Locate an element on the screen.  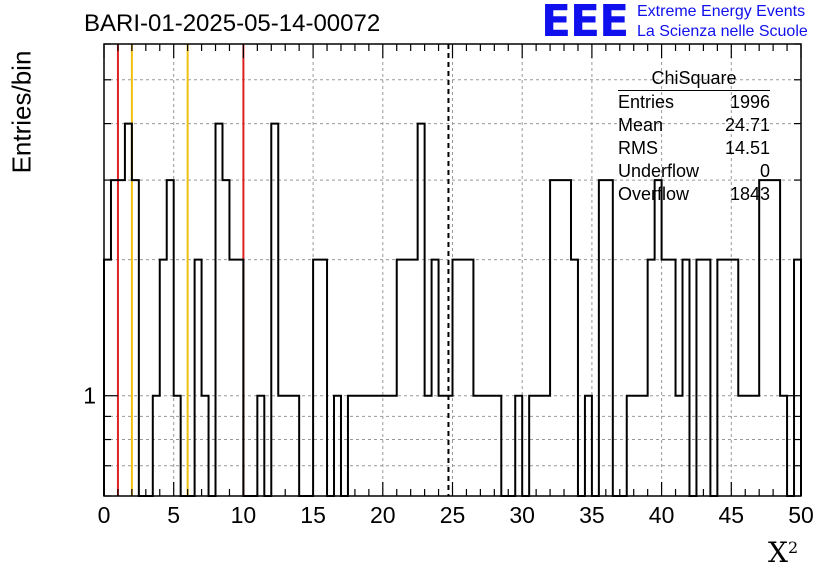
stats-row-entries: Entries 1996 is located at coordinates (694, 102).